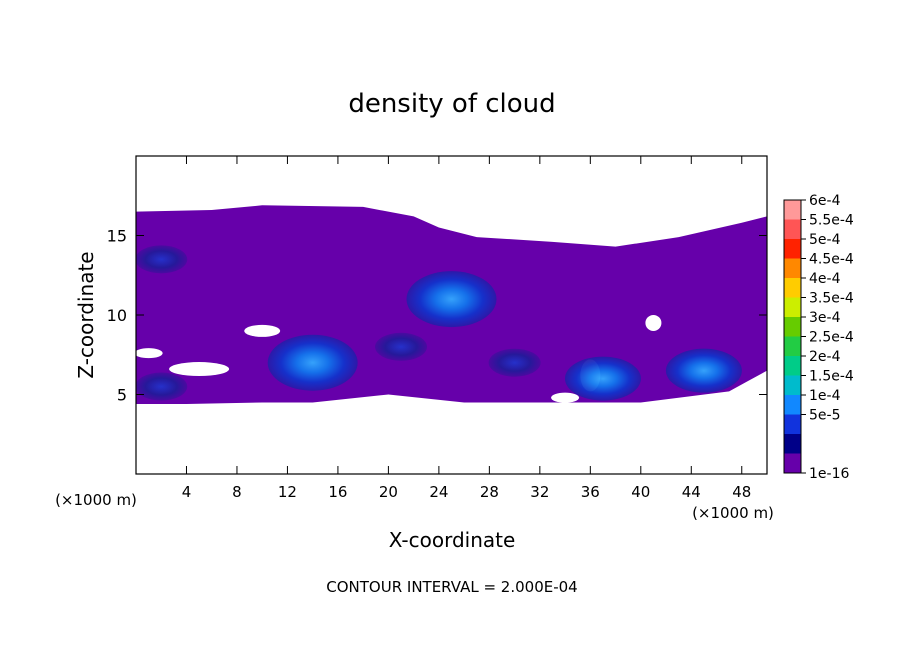  What do you see at coordinates (824, 416) in the screenshot?
I see `colorbar-label: 5e-5` at bounding box center [824, 416].